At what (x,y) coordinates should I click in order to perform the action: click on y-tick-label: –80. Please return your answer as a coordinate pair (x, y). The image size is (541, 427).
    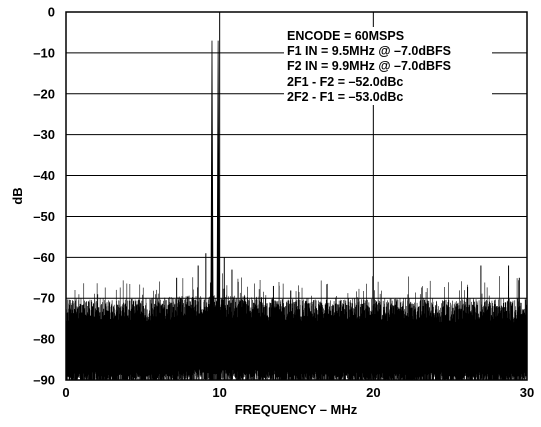
    Looking at the image, I should click on (44, 339).